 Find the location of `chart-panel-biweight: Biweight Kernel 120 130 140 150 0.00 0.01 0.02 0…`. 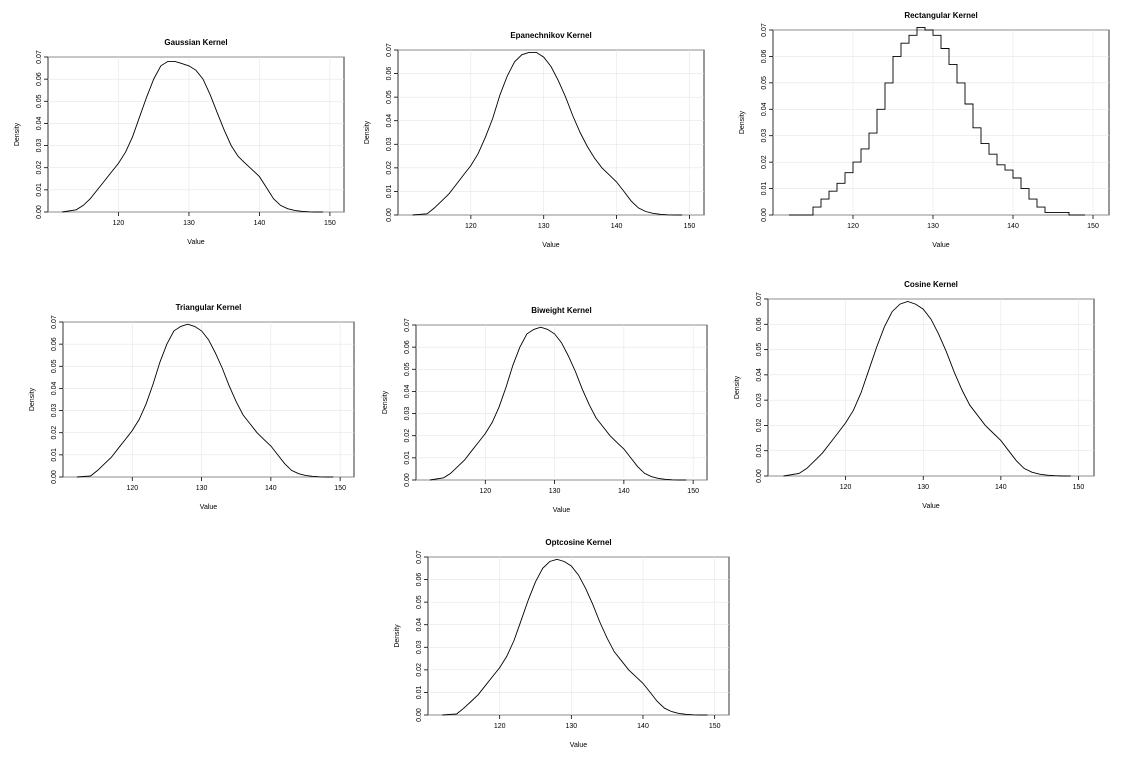

chart-panel-biweight: Biweight Kernel 120 130 140 150 0.00 0.01 0.02 0… is located at coordinates (545, 410).